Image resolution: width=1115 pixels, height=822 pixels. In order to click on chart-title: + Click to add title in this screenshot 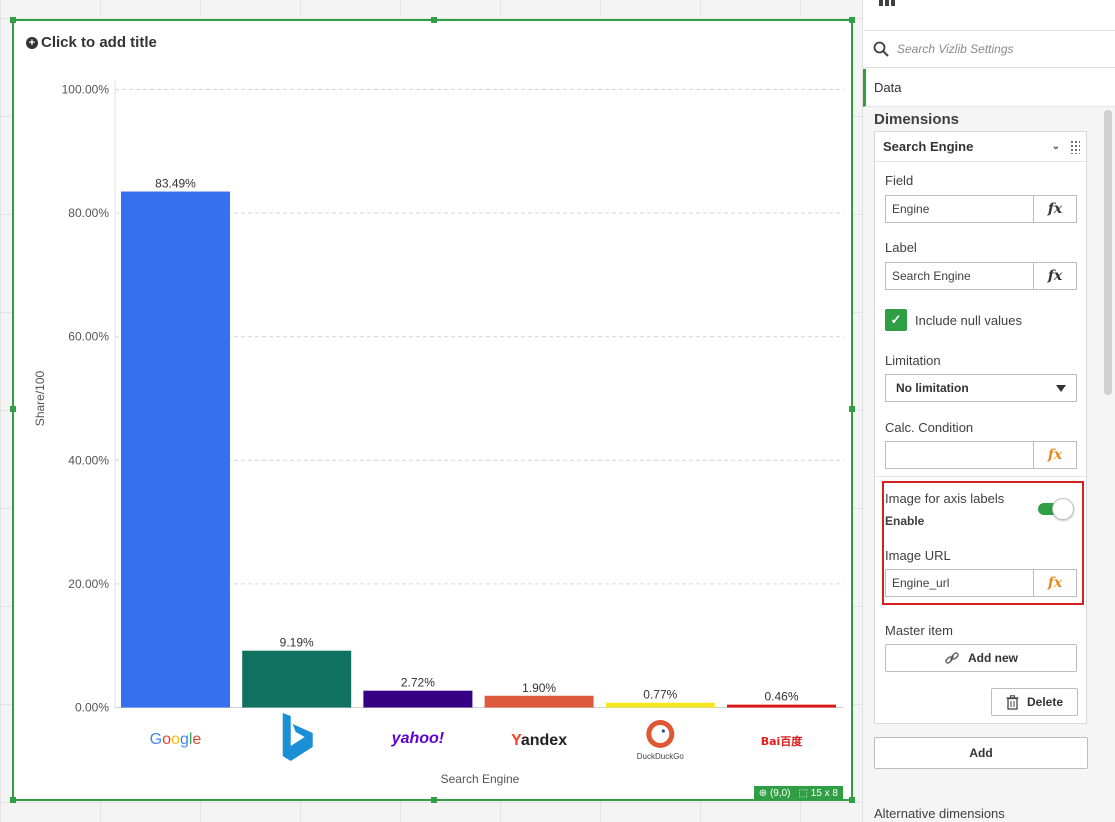, I will do `click(91, 42)`.